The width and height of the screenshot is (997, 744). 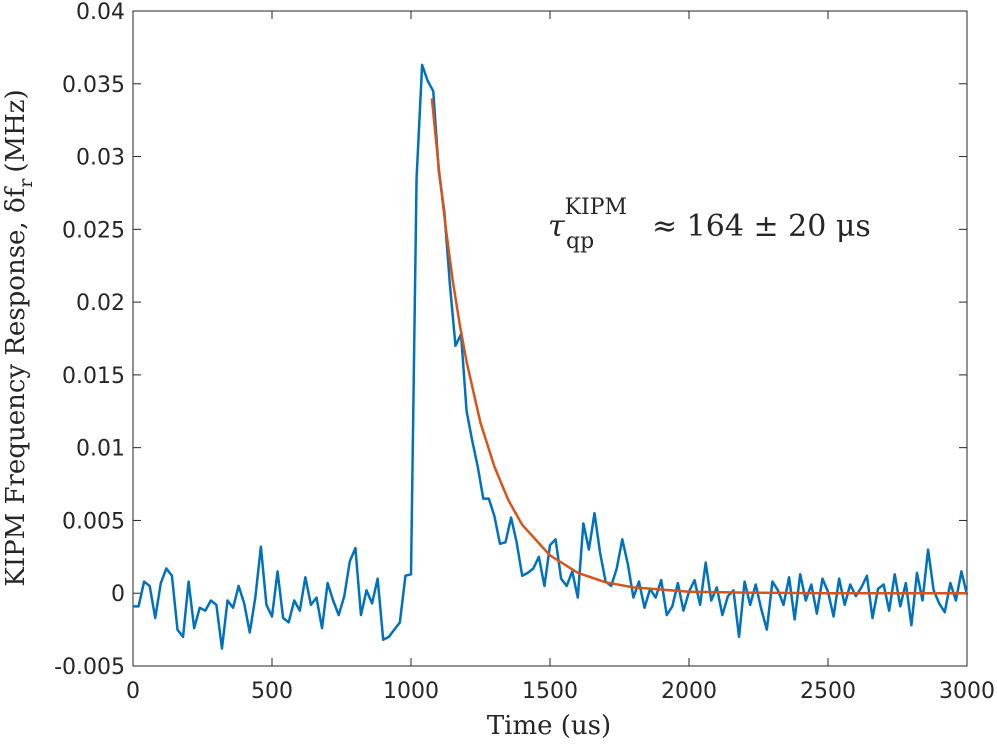 What do you see at coordinates (272, 691) in the screenshot?
I see `x-tick-label: 500` at bounding box center [272, 691].